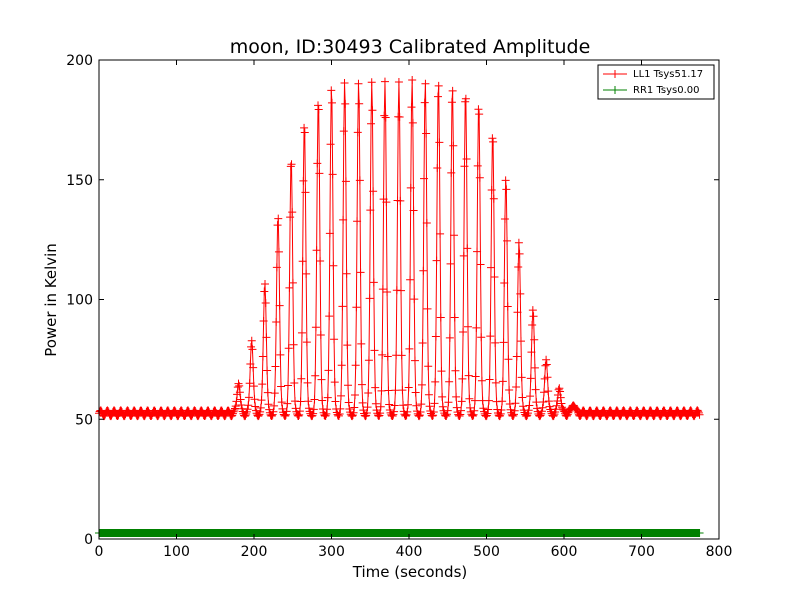  What do you see at coordinates (331, 552) in the screenshot?
I see `x-tick-label-3: 300` at bounding box center [331, 552].